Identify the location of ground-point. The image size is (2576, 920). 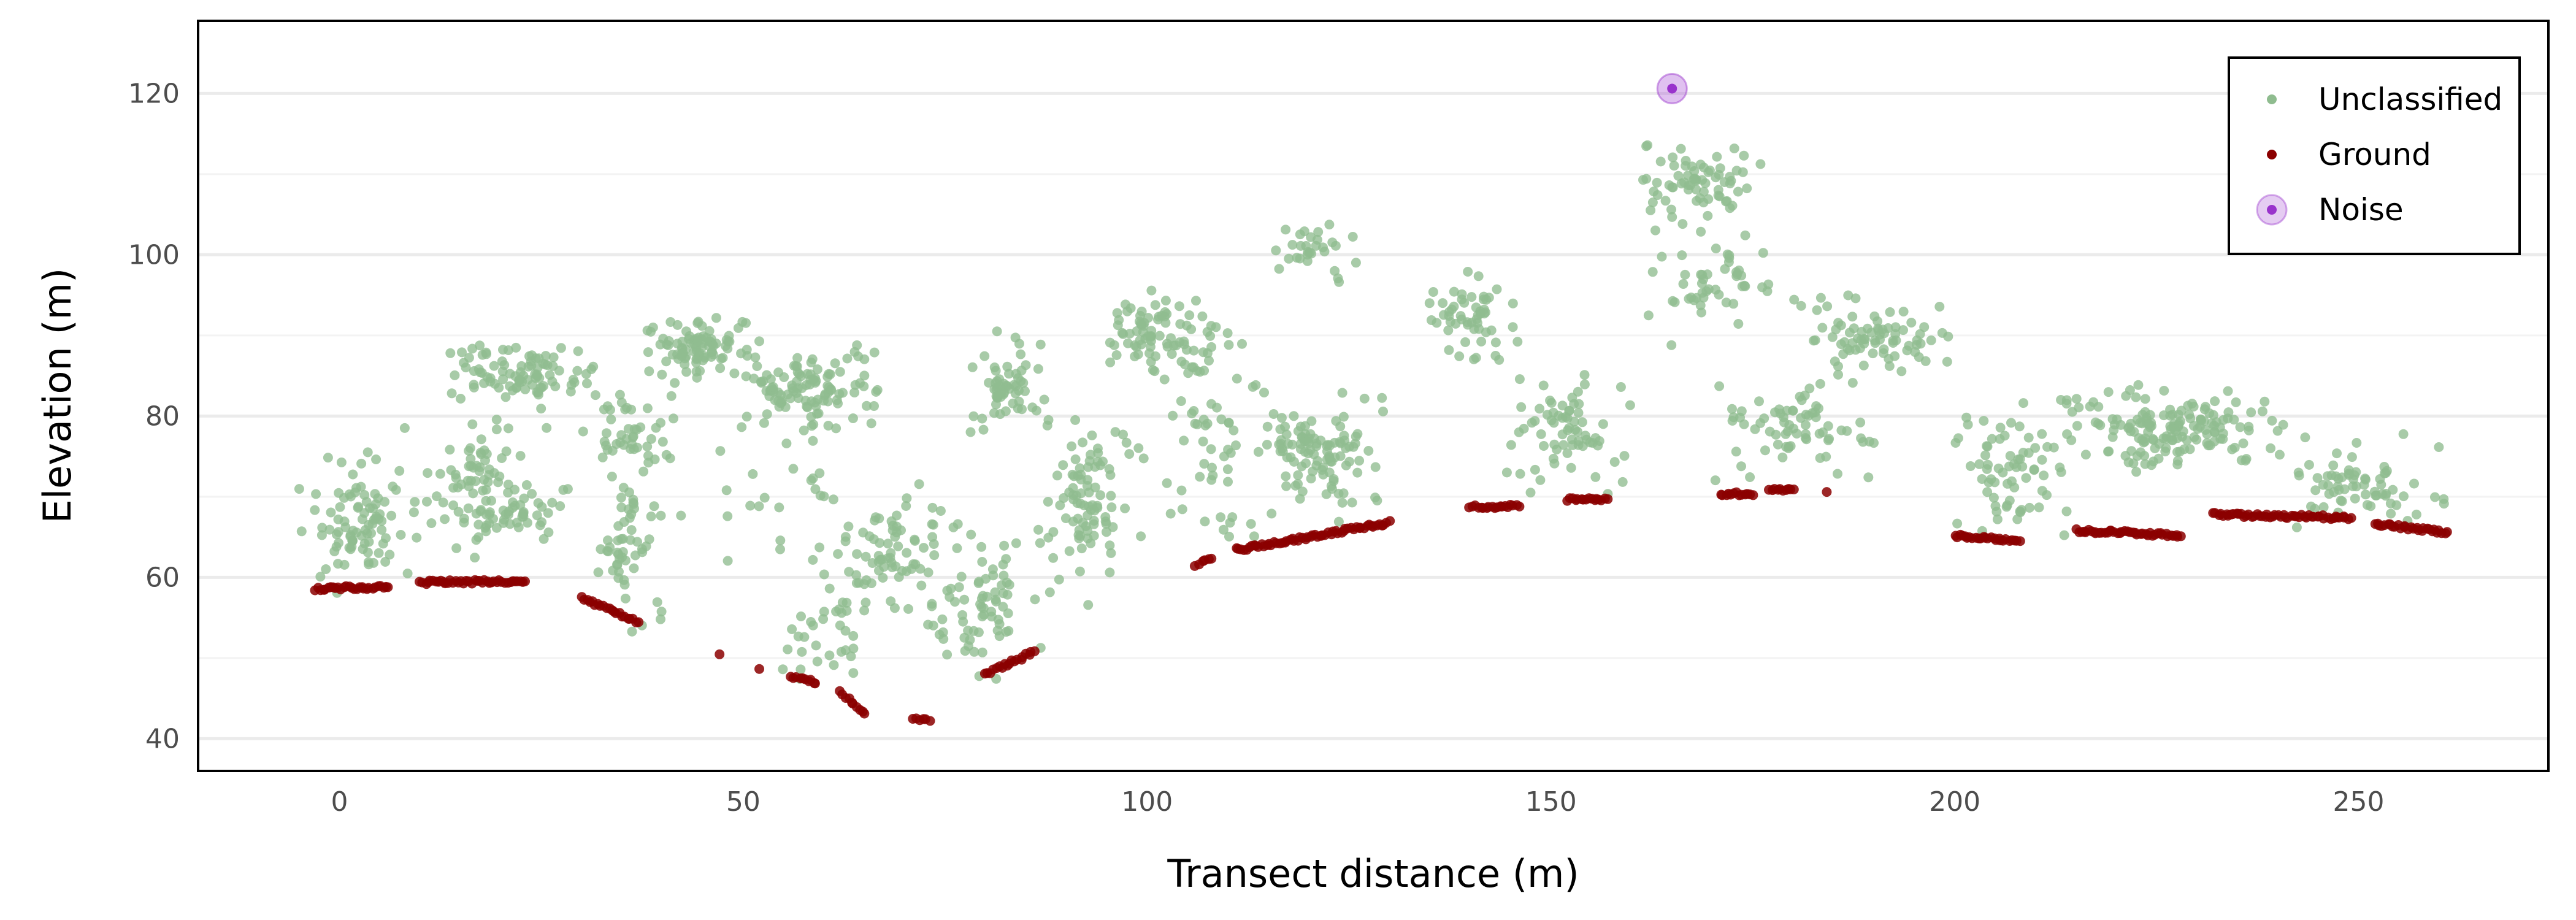
(815, 683).